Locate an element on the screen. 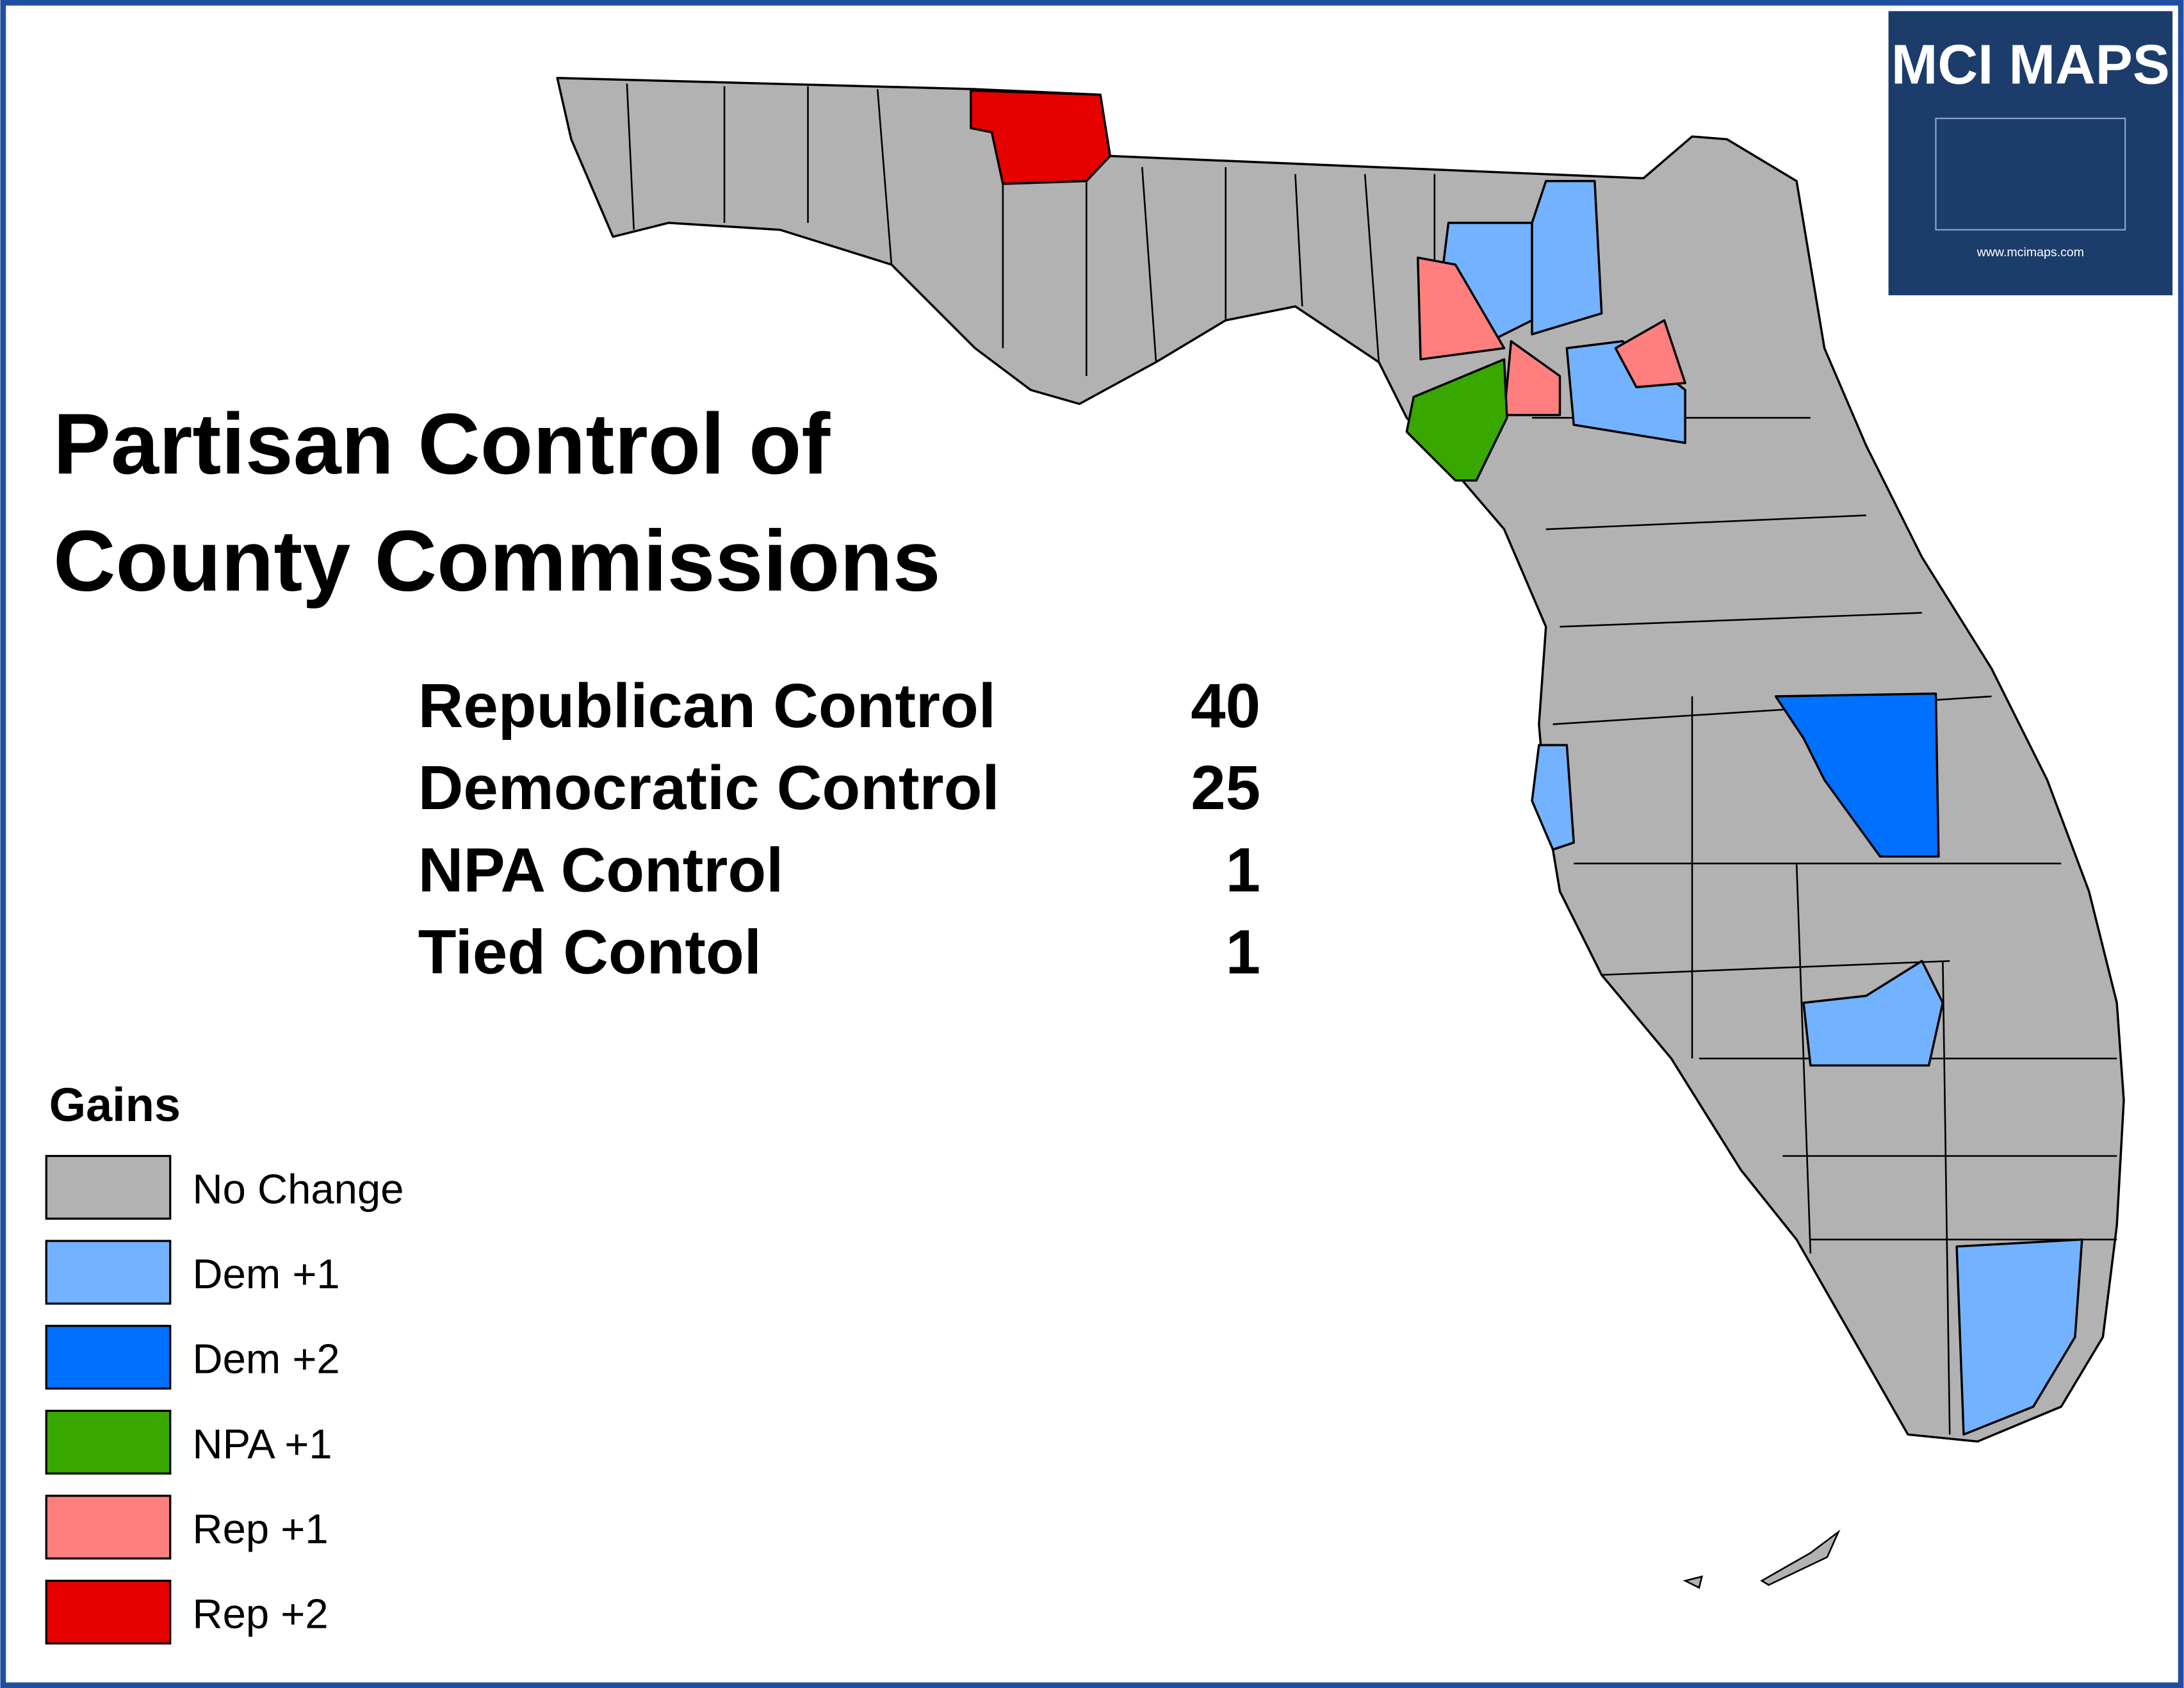 The width and height of the screenshot is (2184, 1688). legend-label: Dem +1 is located at coordinates (266, 1273).